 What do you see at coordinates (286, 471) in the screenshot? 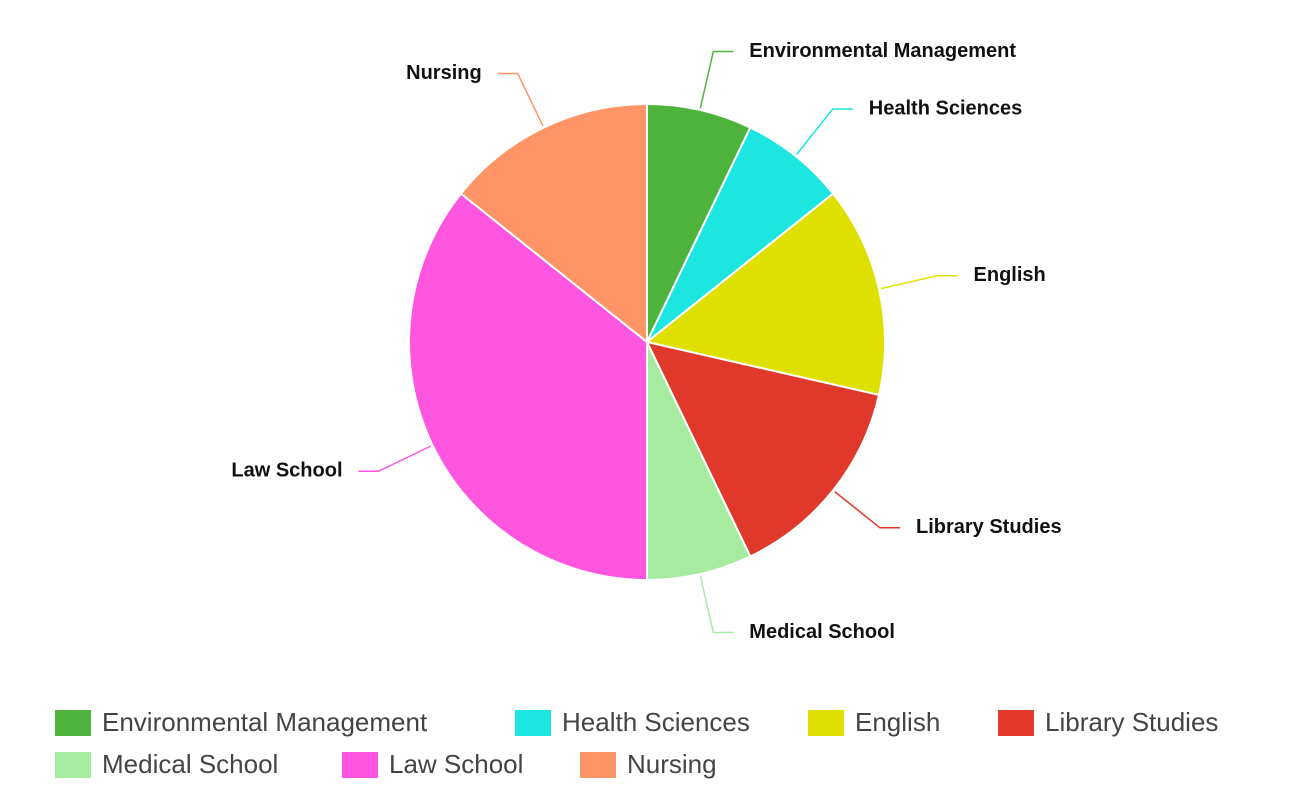
I see `slice-label: Law School` at bounding box center [286, 471].